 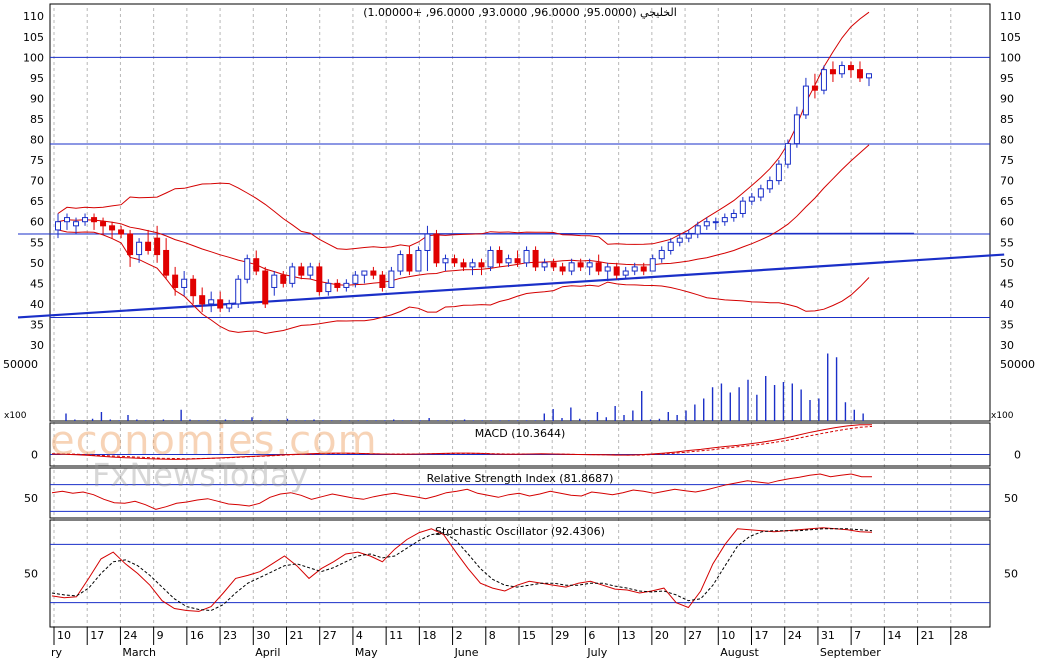 What do you see at coordinates (263, 635) in the screenshot?
I see `x-tick-label: 30` at bounding box center [263, 635].